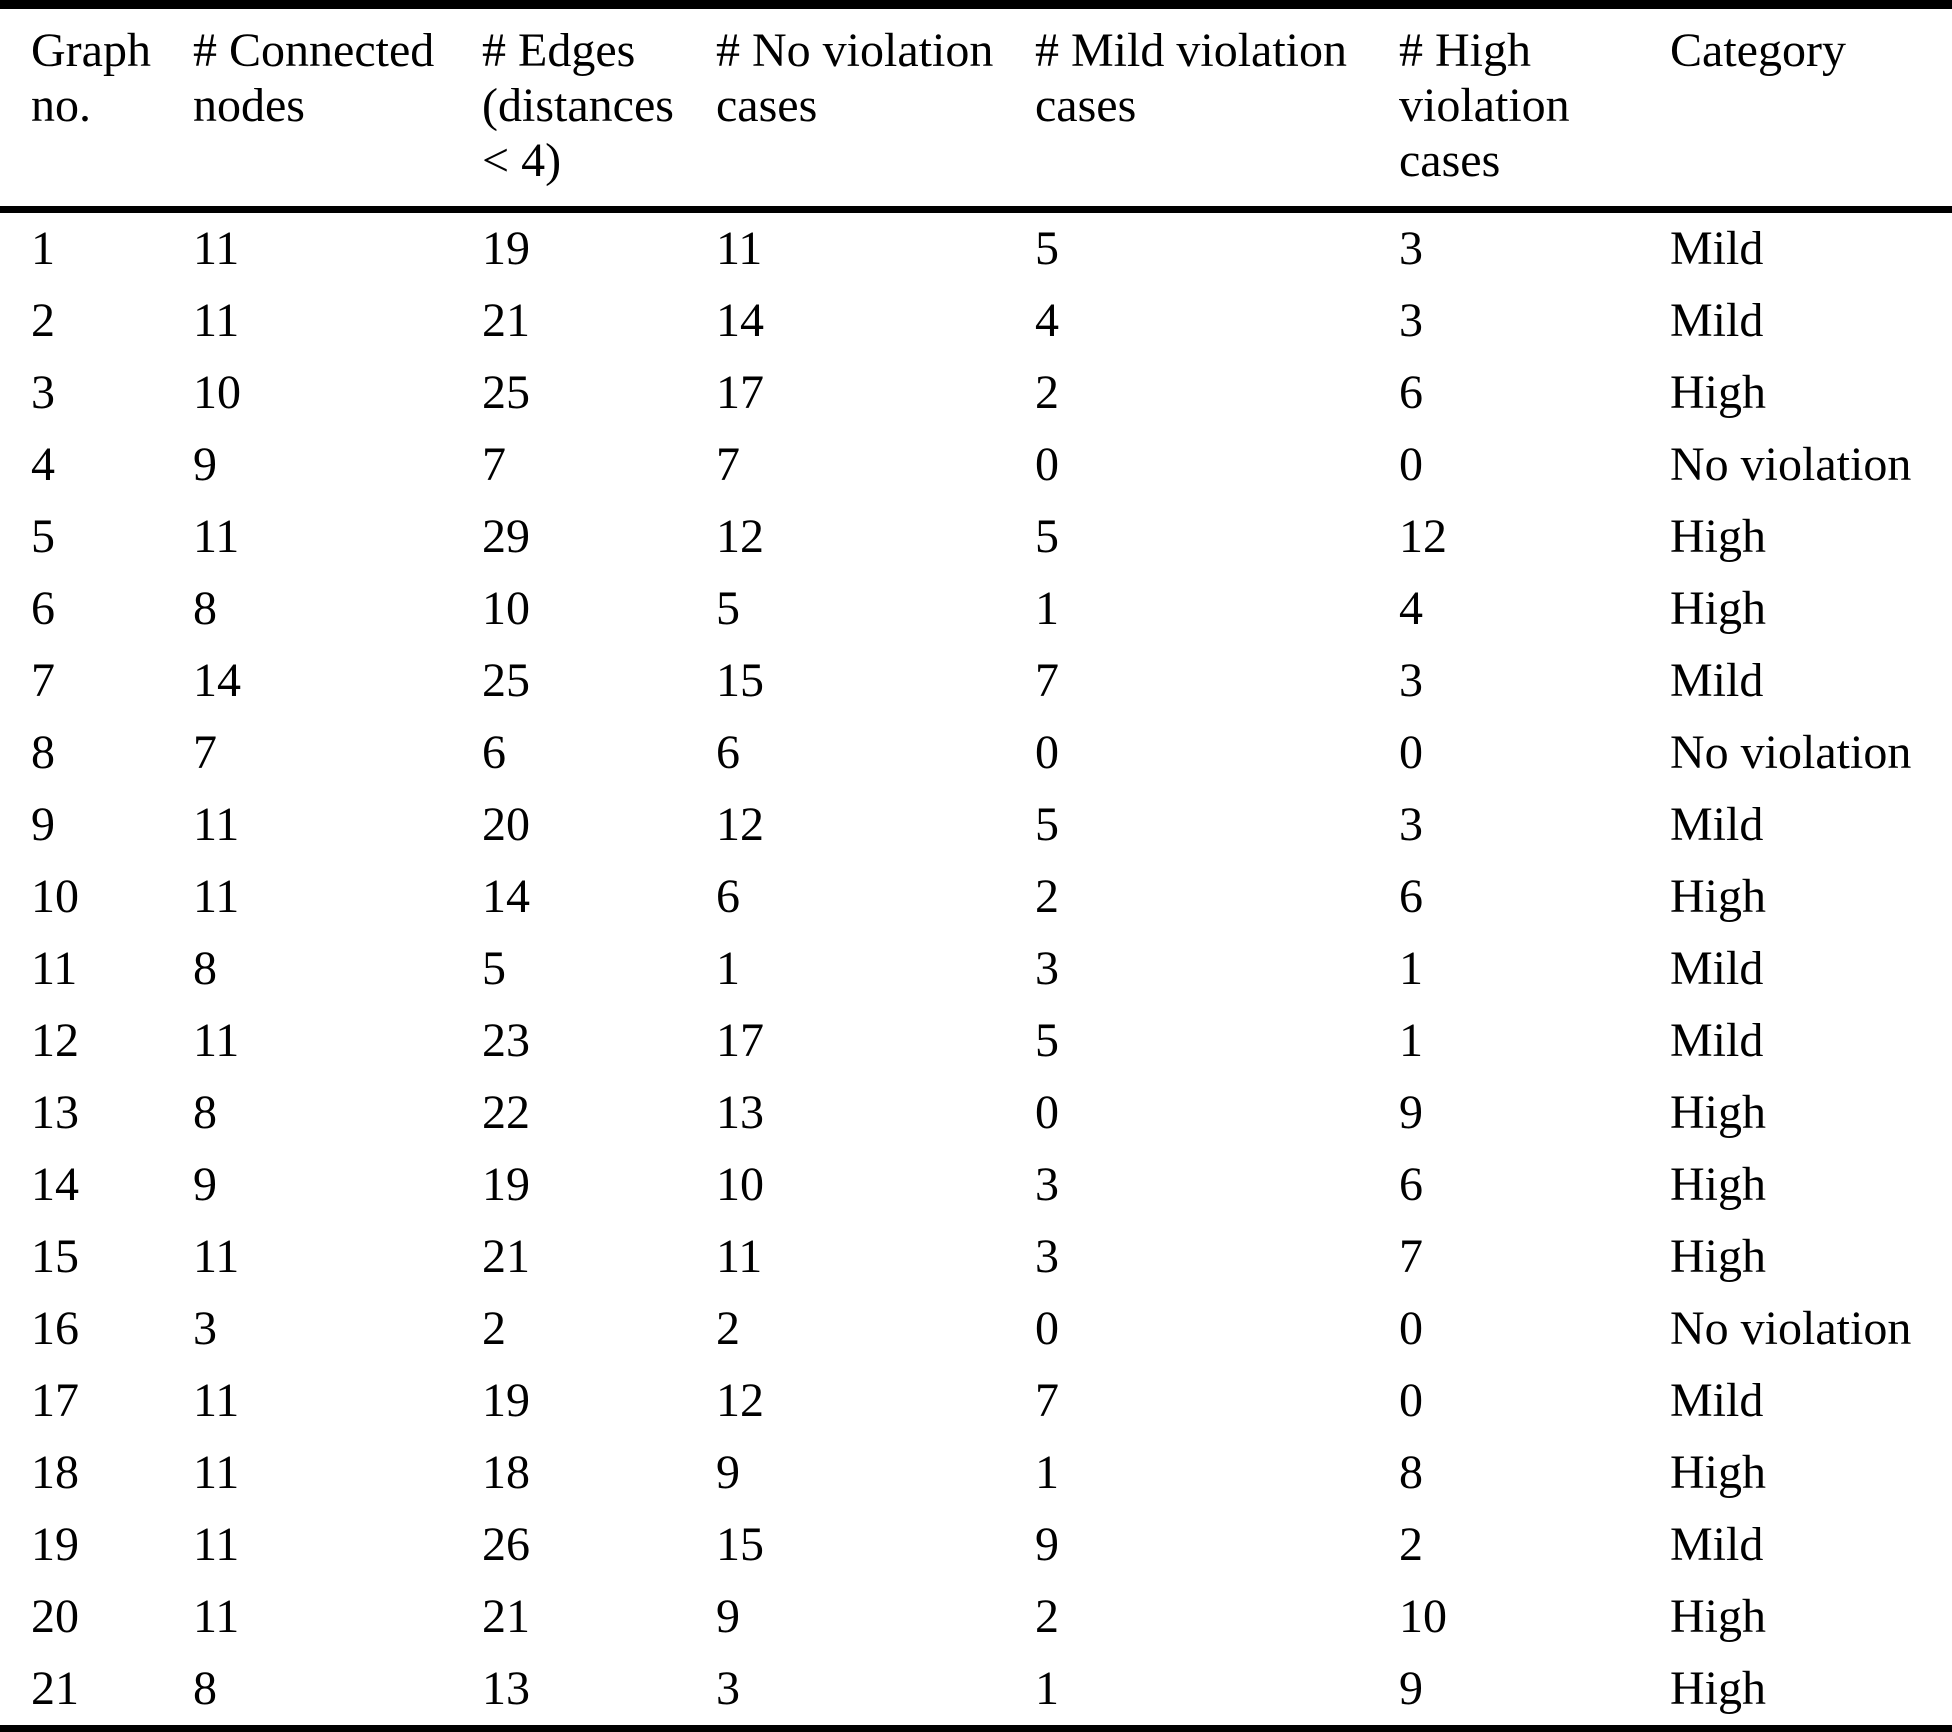 The height and width of the screenshot is (1732, 1952). I want to click on cell-graph-no: 9, so click(43, 824).